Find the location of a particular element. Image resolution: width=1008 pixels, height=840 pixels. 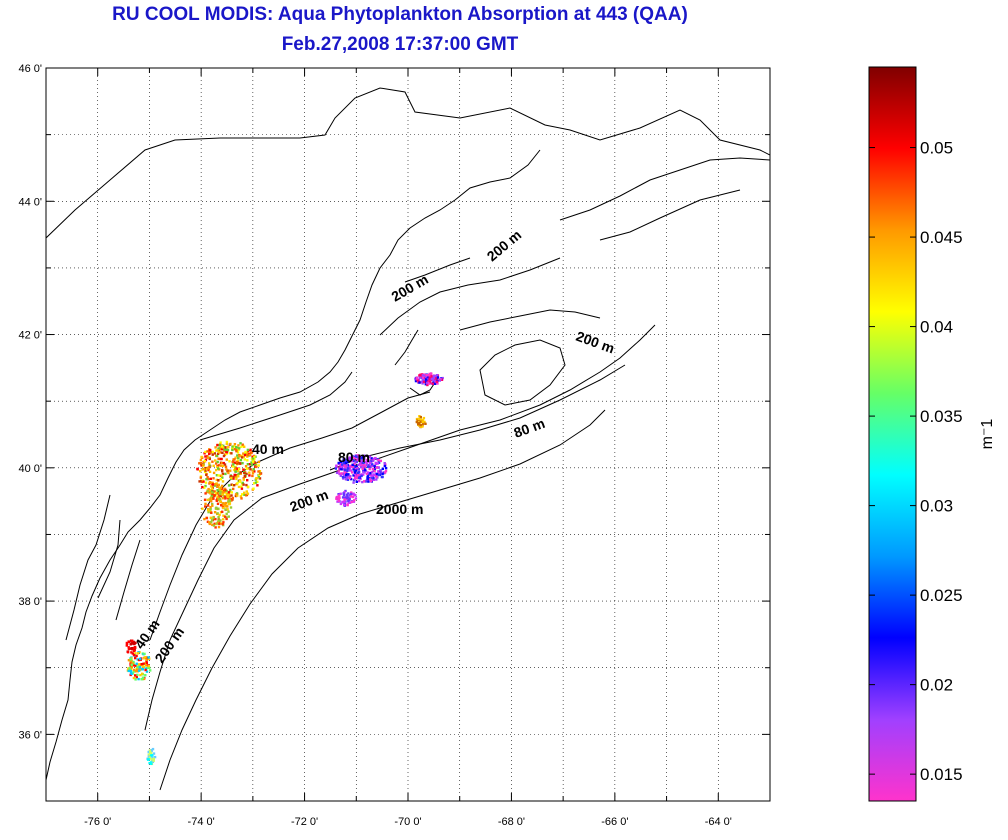

x-tick-label: -74 0' is located at coordinates (201, 822).